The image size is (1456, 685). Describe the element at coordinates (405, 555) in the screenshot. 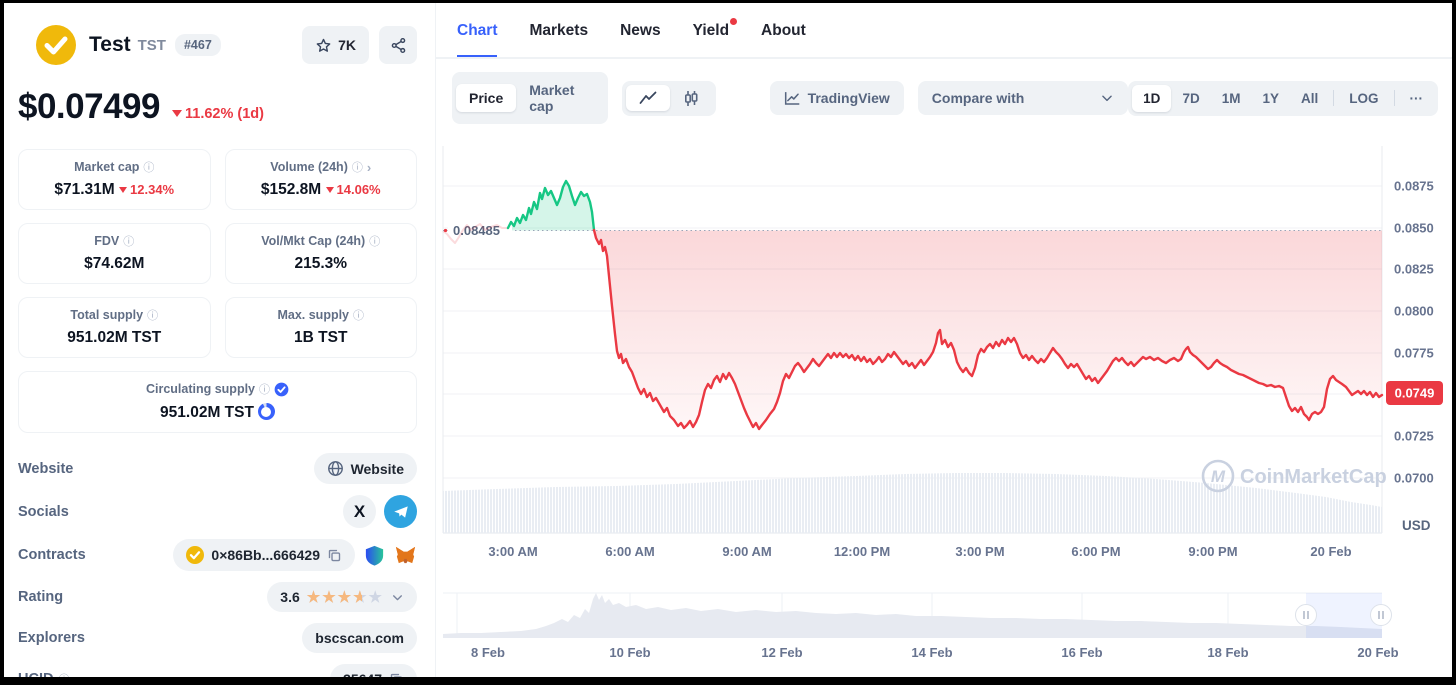

I see `metamask-icon` at that location.